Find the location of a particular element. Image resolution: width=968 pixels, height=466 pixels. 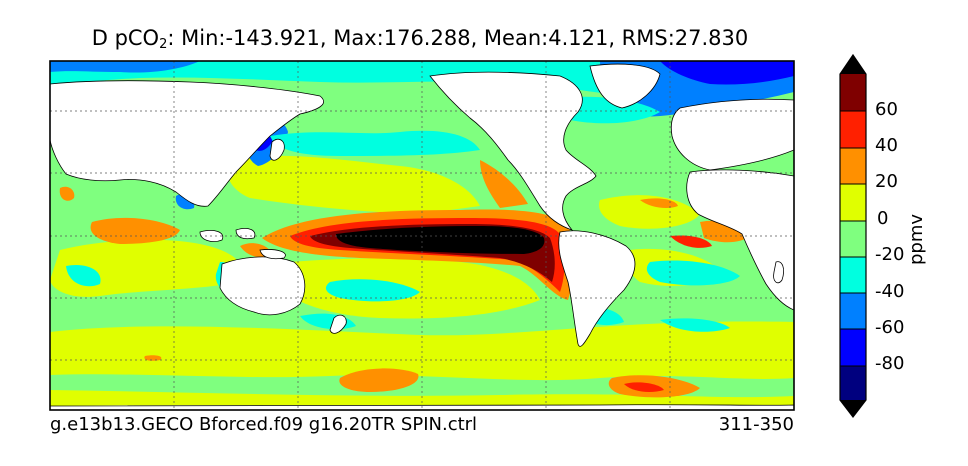

colorbar-tick-label: -80 is located at coordinates (890, 363).